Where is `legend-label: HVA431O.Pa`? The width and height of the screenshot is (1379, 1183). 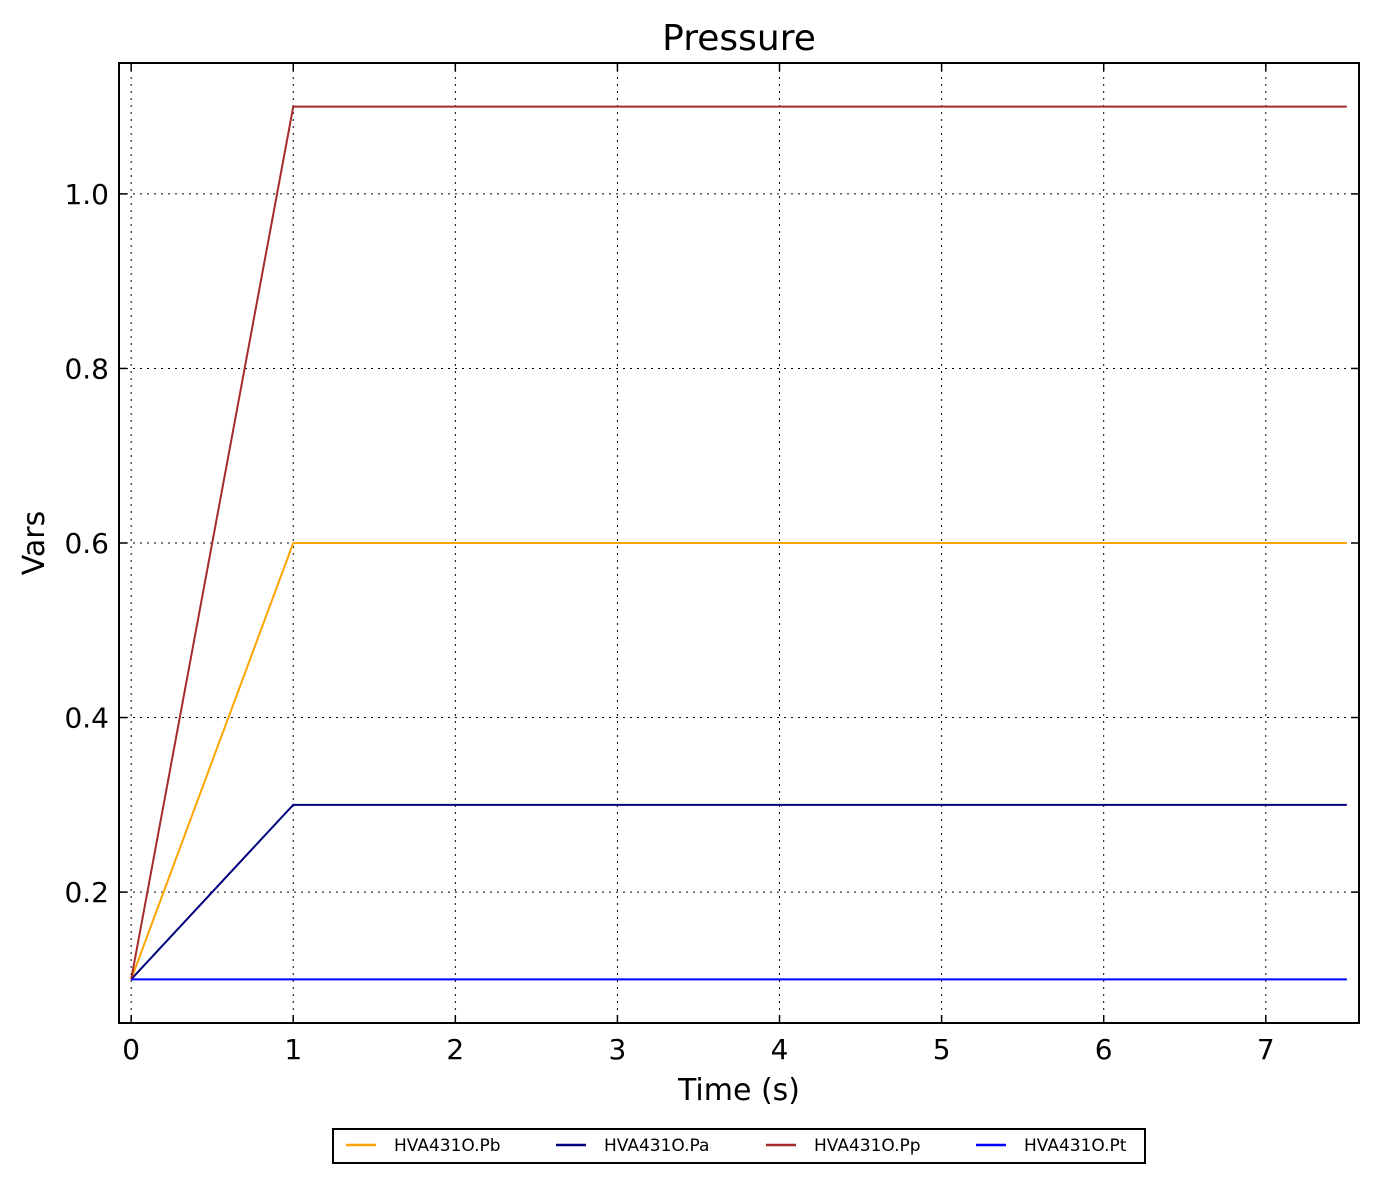
legend-label: HVA431O.Pa is located at coordinates (656, 1146).